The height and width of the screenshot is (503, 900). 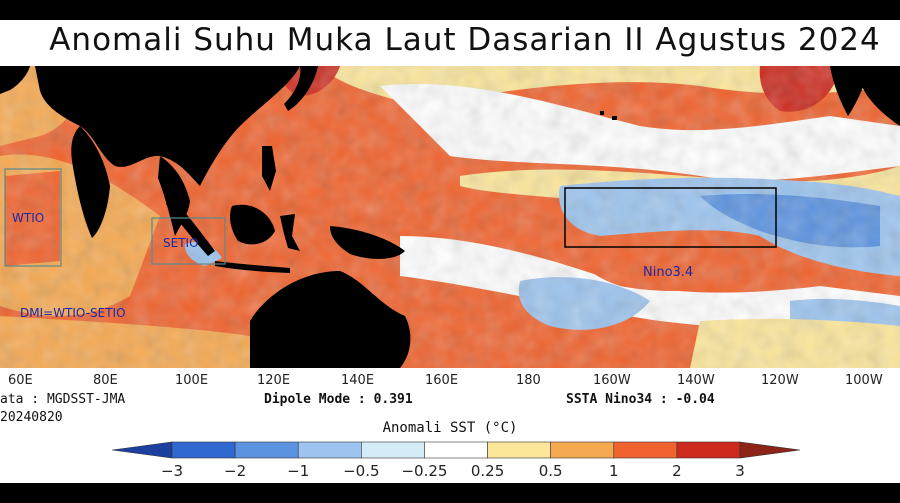 I want to click on lon-label-60e: 60E, so click(x=20, y=380).